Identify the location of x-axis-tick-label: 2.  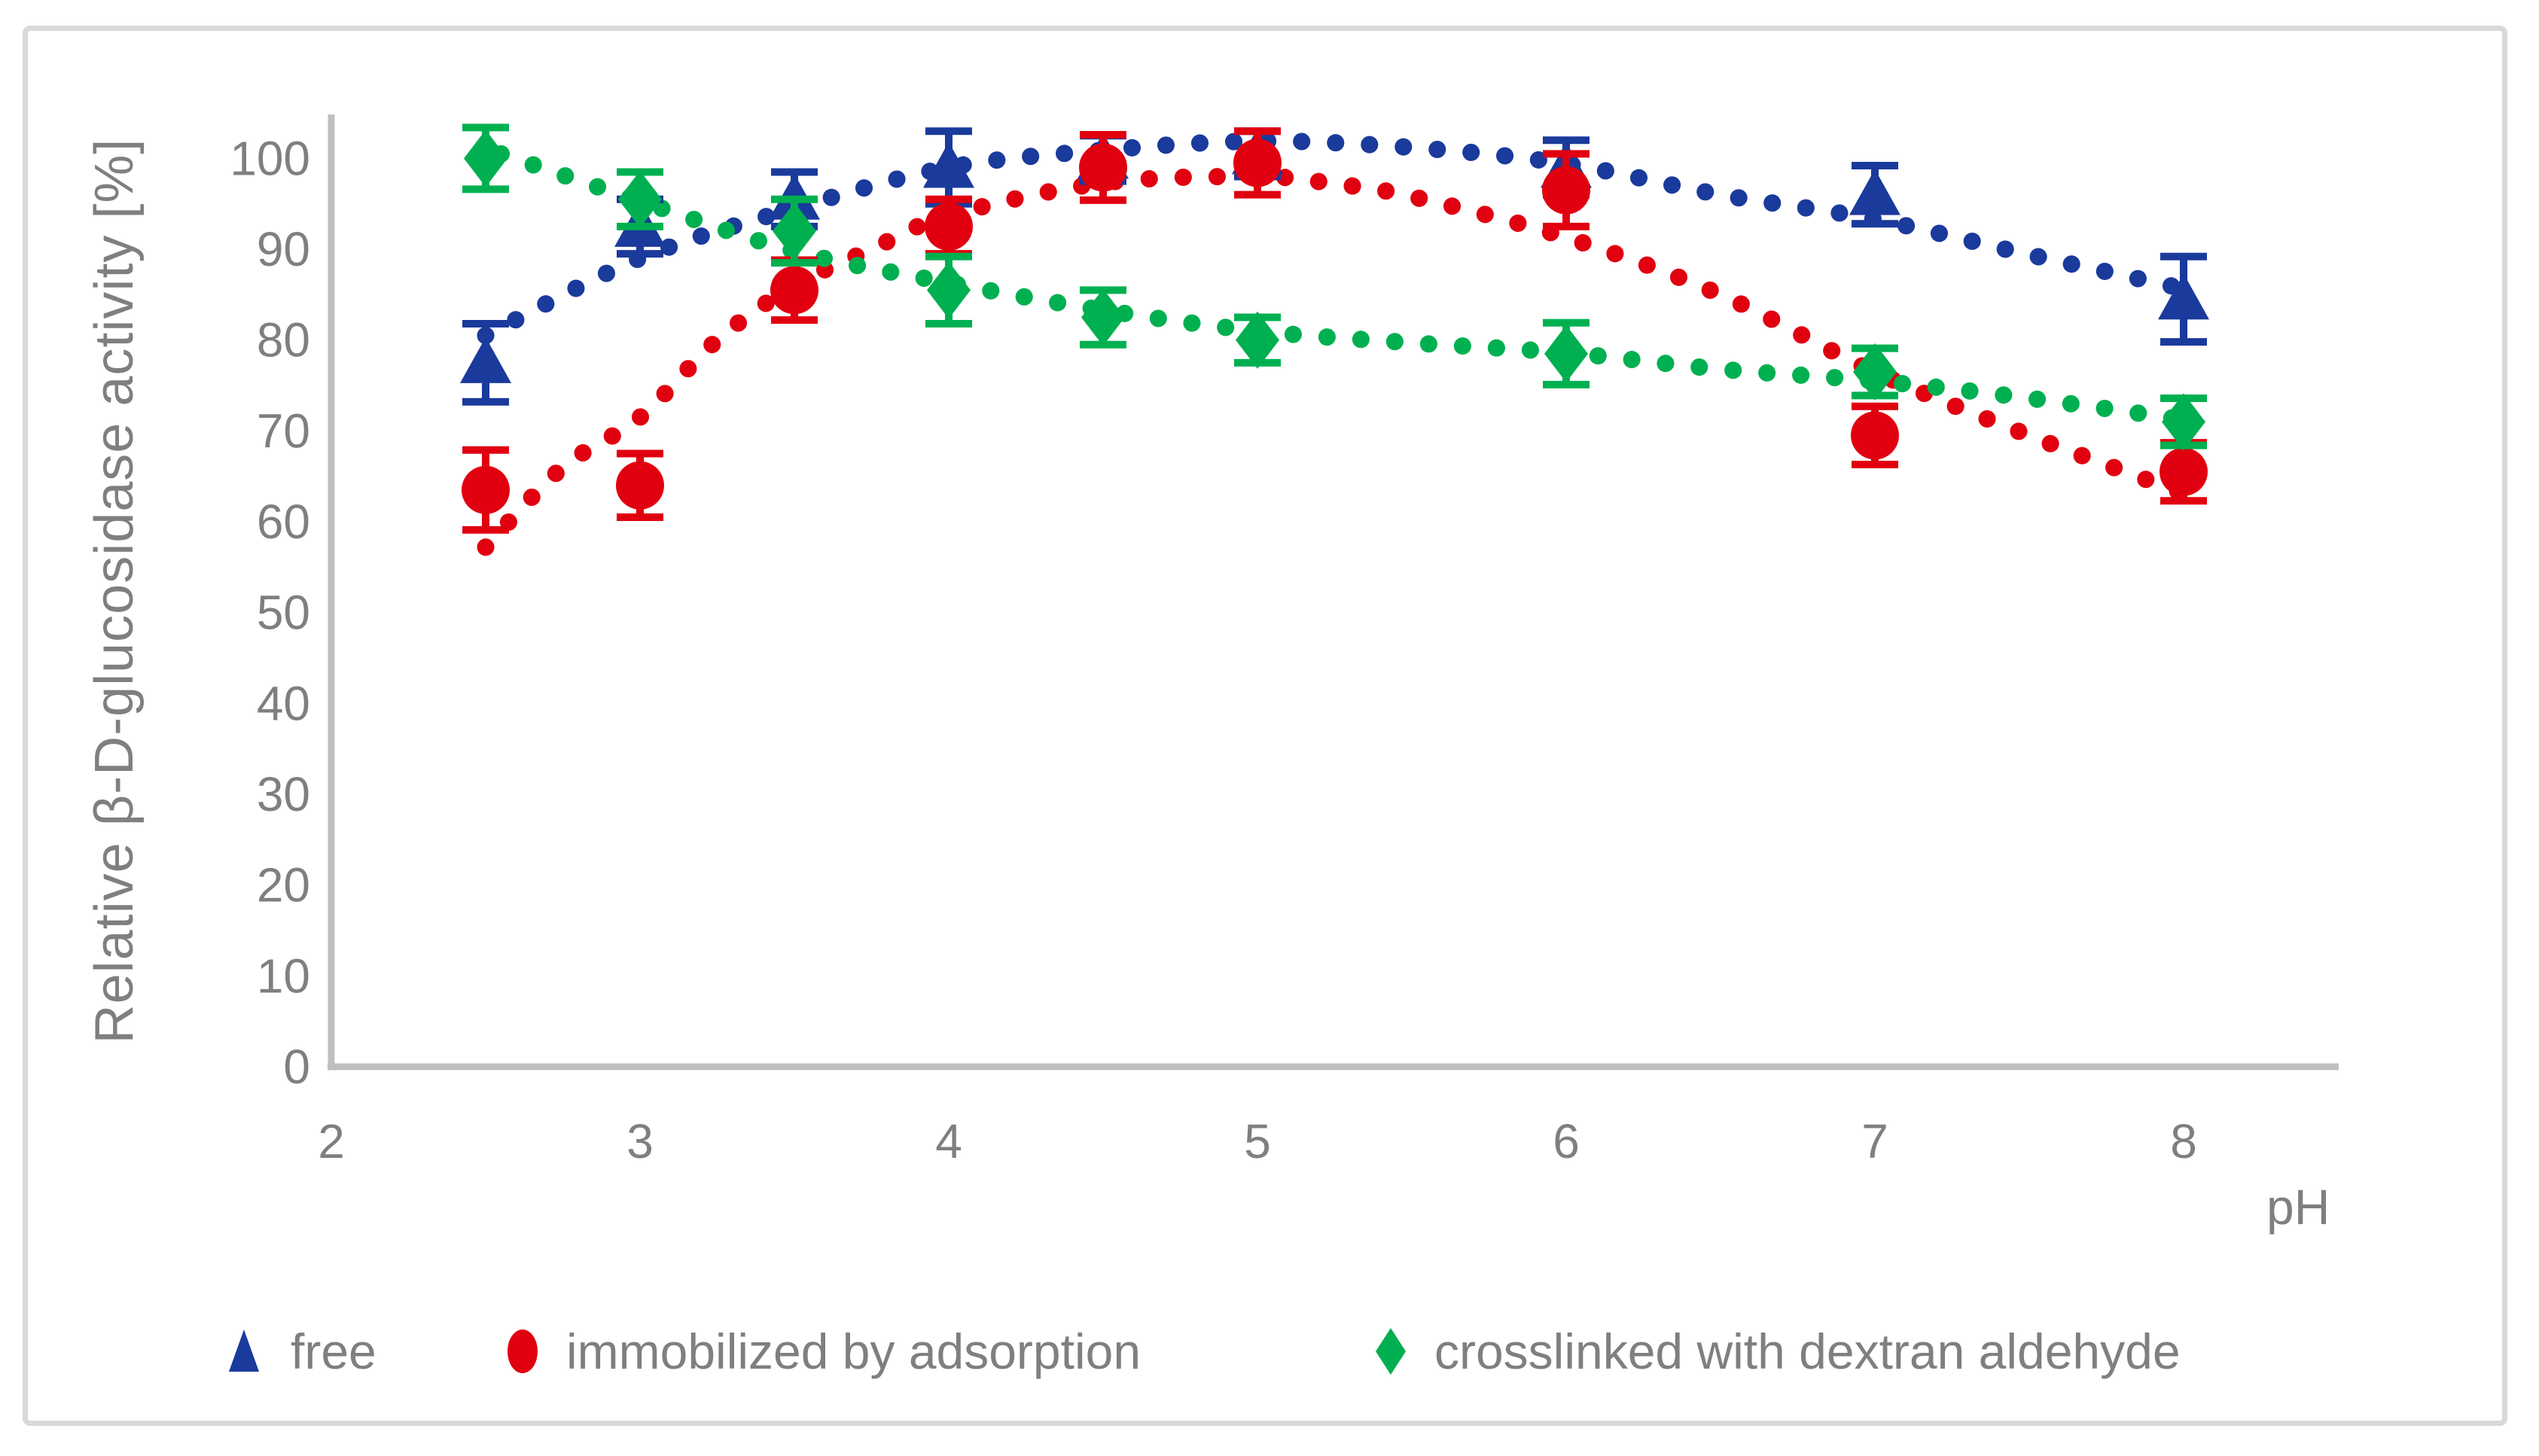
(331, 1141).